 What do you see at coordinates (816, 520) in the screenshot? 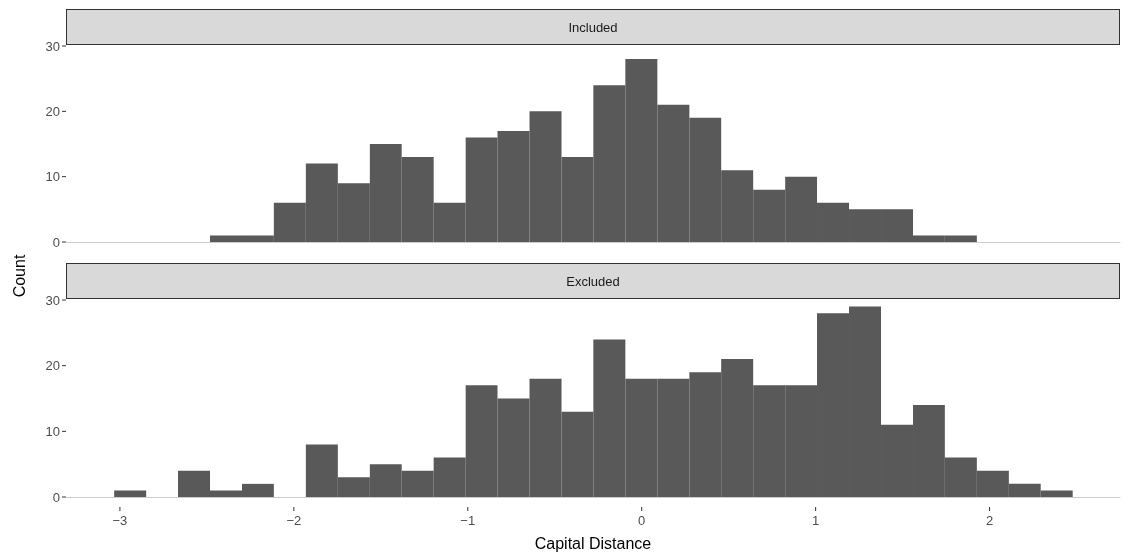
I see `x-tick-label: 1` at bounding box center [816, 520].